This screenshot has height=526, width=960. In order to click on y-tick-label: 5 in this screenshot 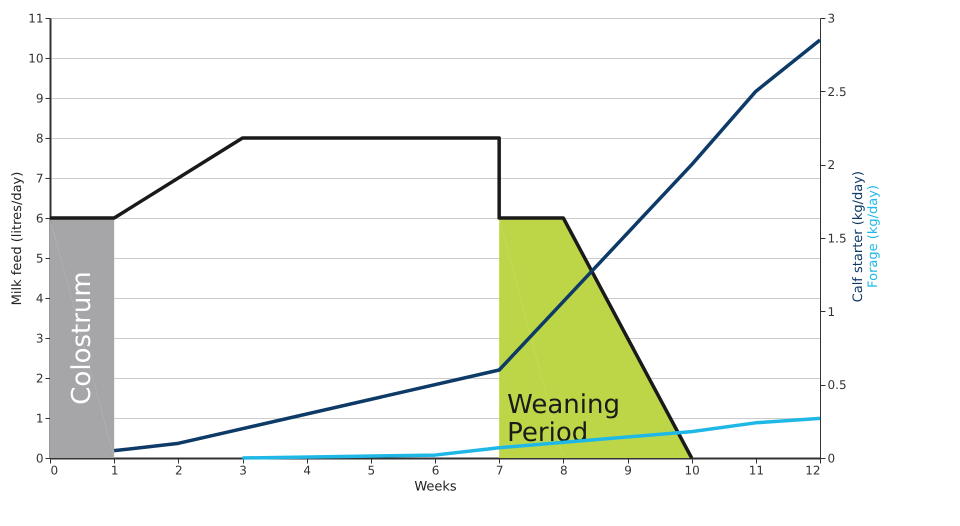, I will do `click(40, 259)`.